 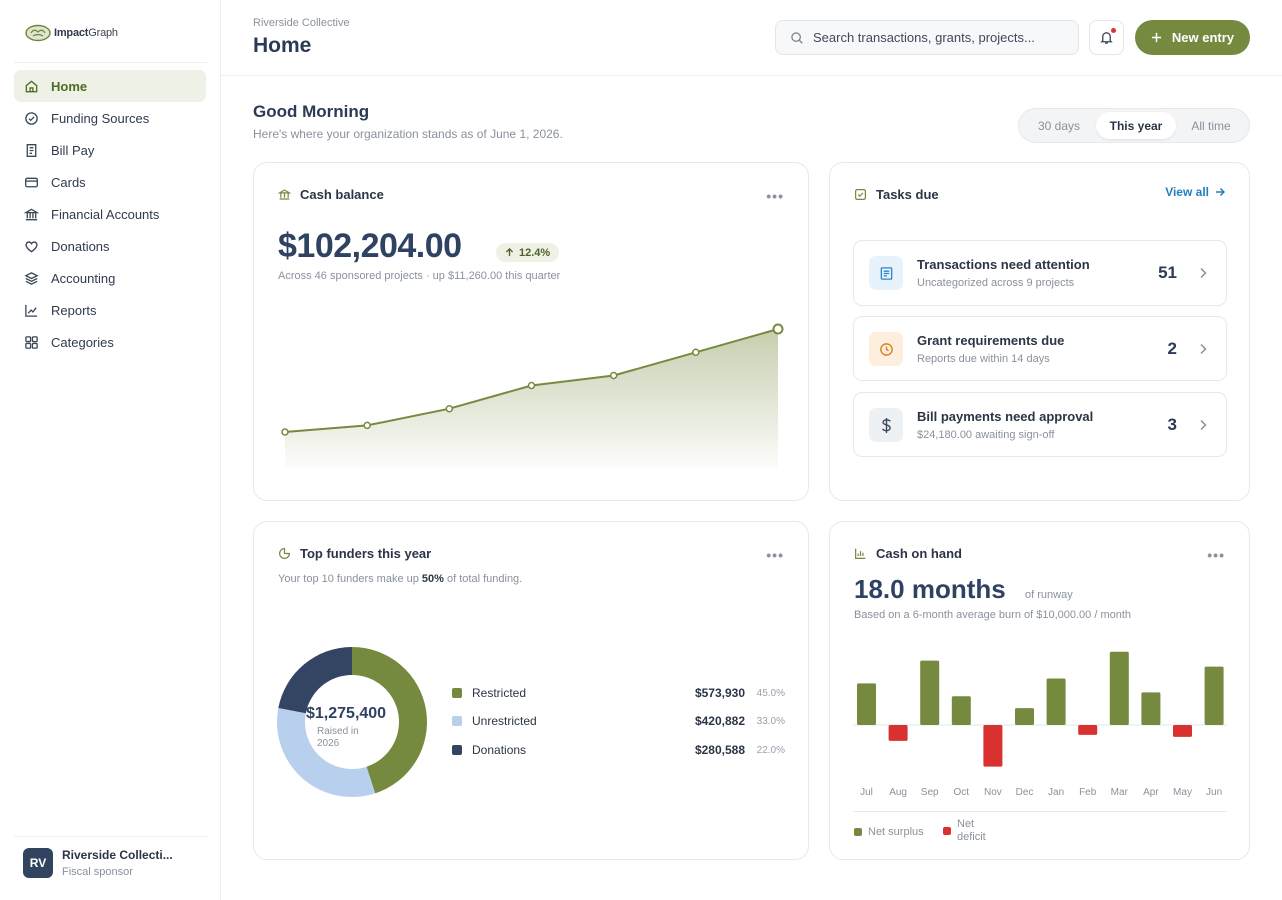 What do you see at coordinates (71, 33) in the screenshot?
I see `brand-logo: ImpactGraph` at bounding box center [71, 33].